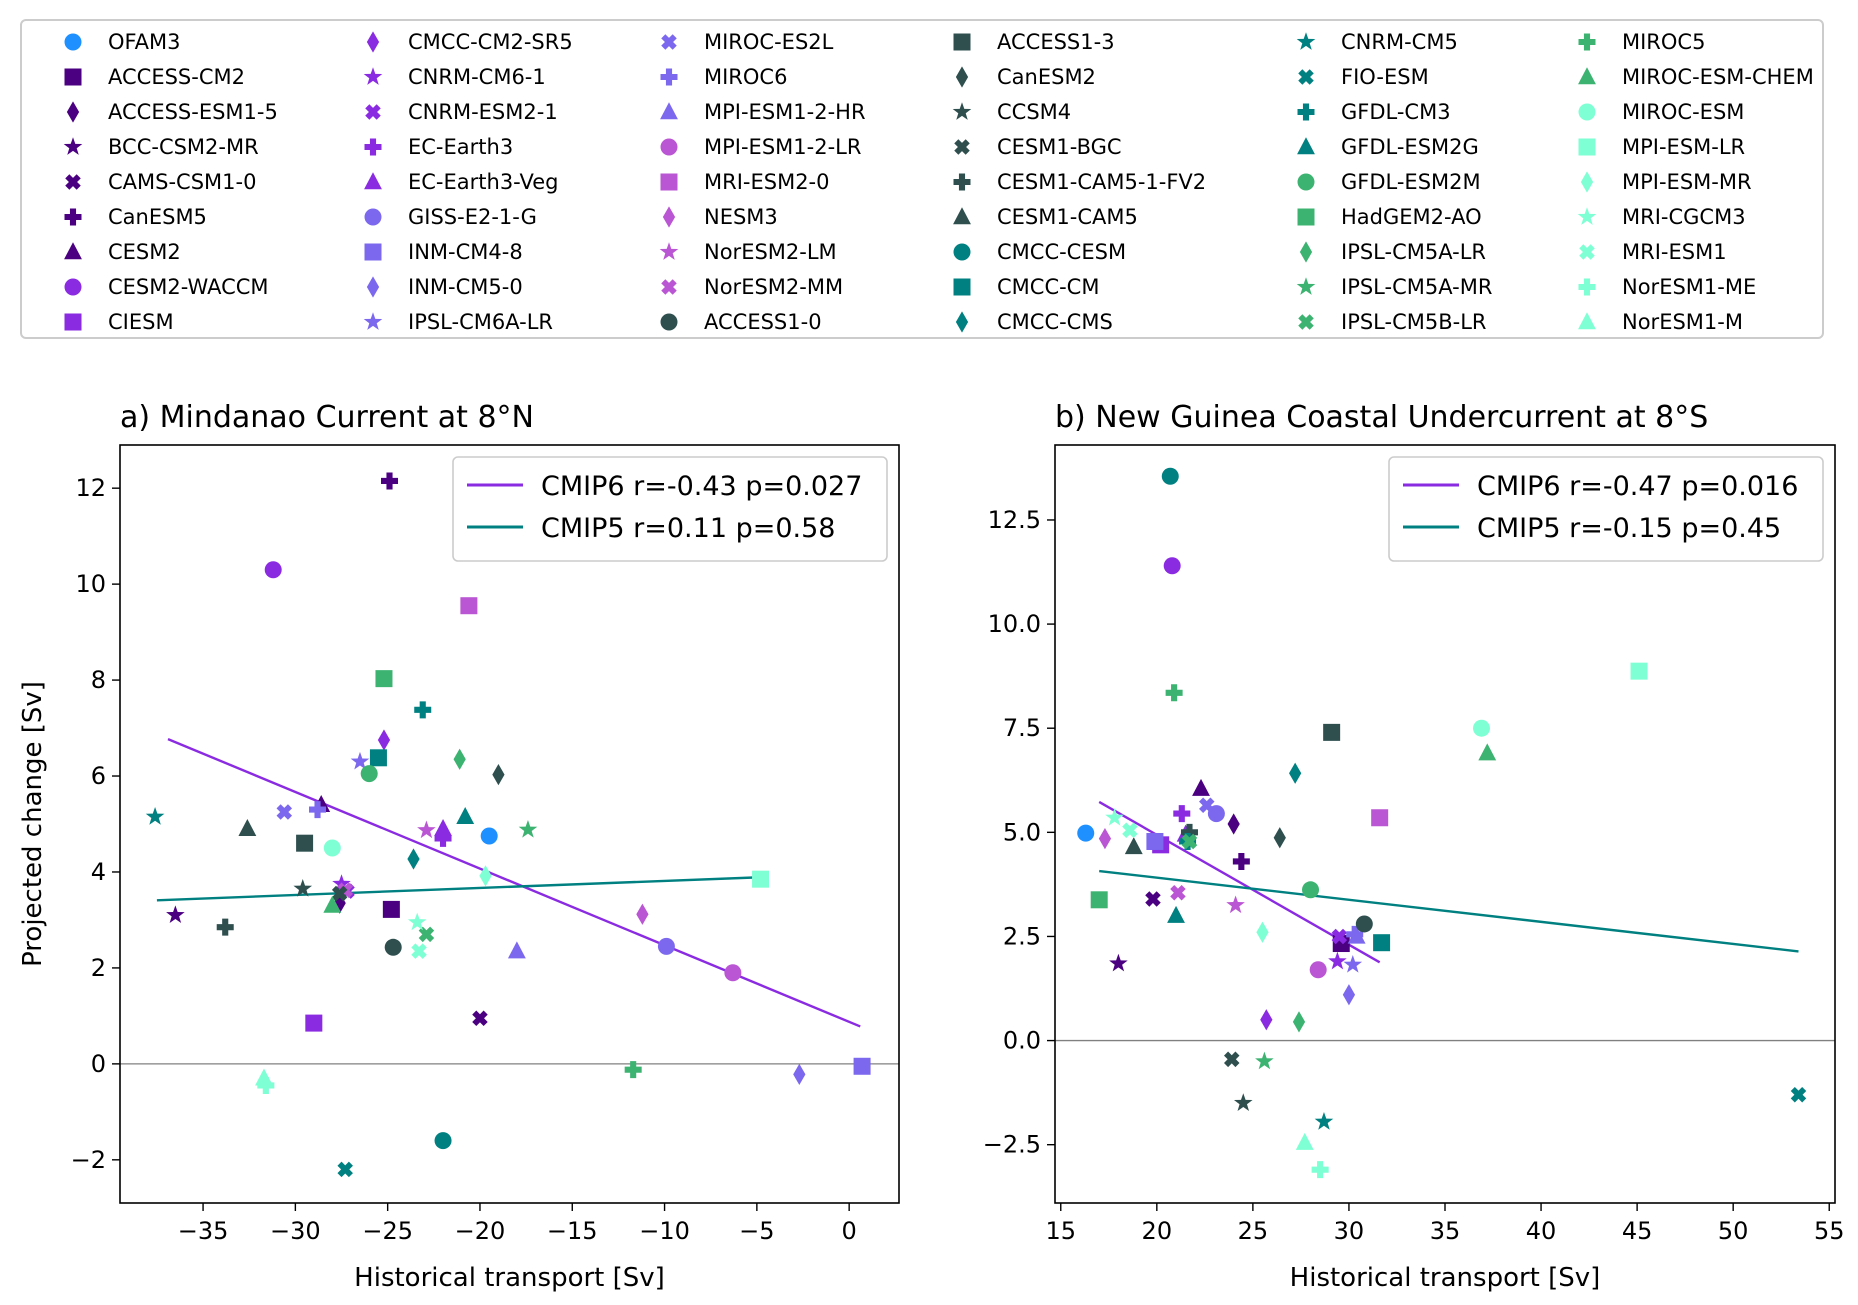  I want to click on legend-label: MRI-CGCM3, so click(1684, 217).